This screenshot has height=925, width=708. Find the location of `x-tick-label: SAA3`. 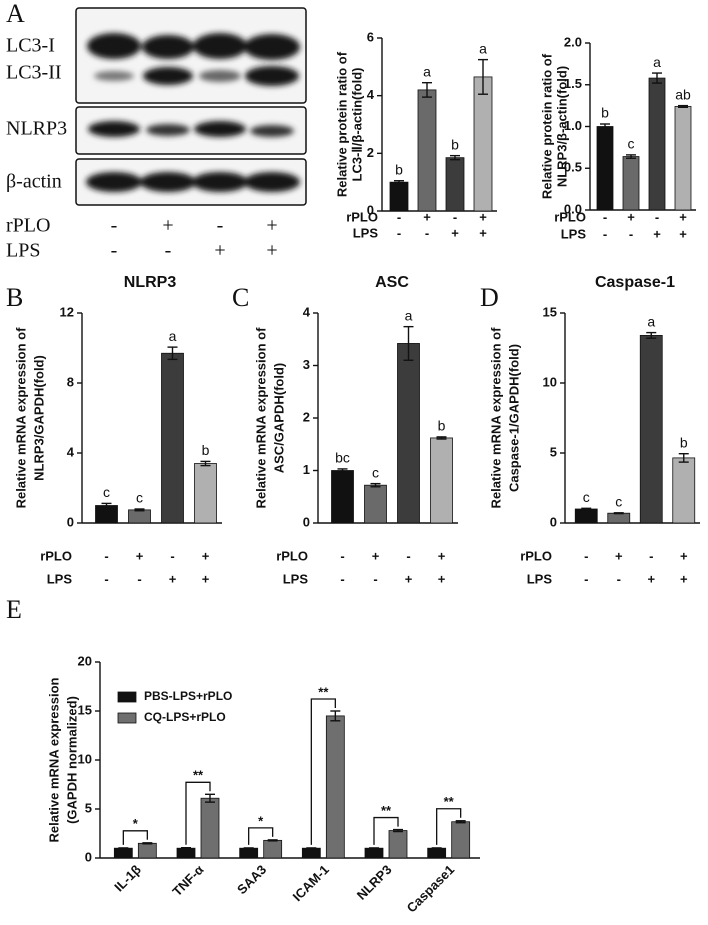

x-tick-label: SAA3 is located at coordinates (251, 879).